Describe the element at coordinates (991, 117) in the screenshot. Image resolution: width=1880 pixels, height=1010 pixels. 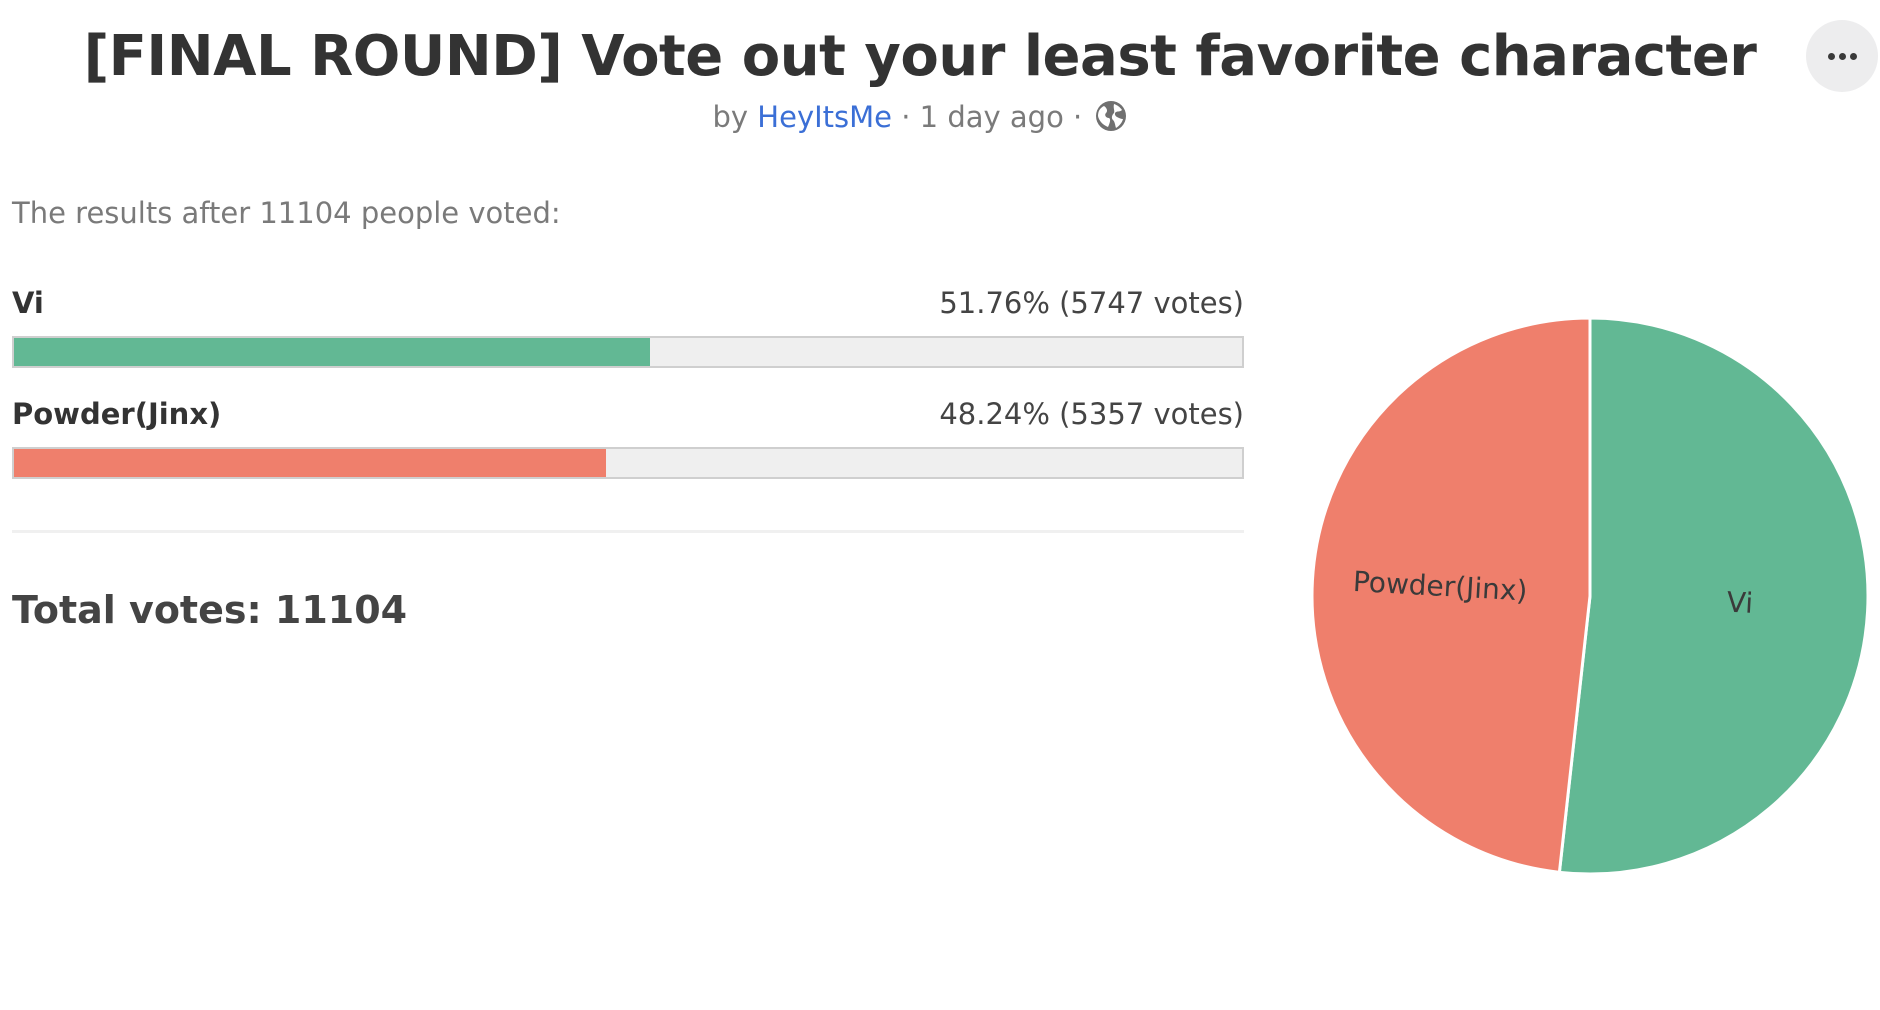
I see `poll-age: 1 day ago` at that location.